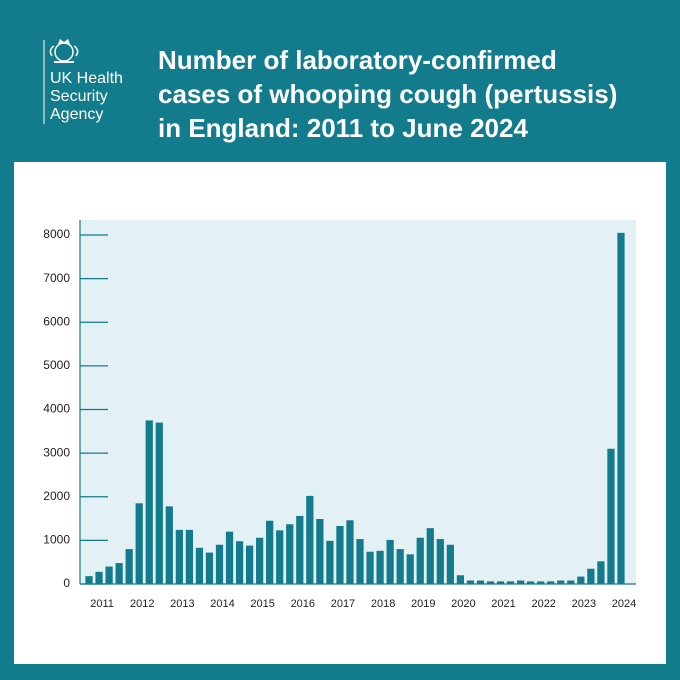 This screenshot has height=680, width=680. Describe the element at coordinates (543, 604) in the screenshot. I see `x-tick-label: 2022` at that location.